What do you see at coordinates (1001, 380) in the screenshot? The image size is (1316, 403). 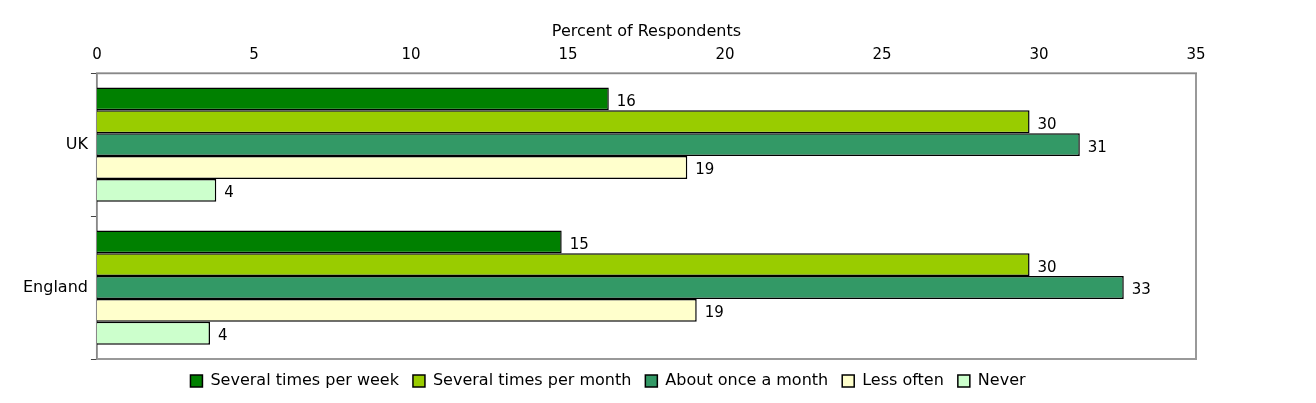 I see `legend-label: Never` at bounding box center [1001, 380].